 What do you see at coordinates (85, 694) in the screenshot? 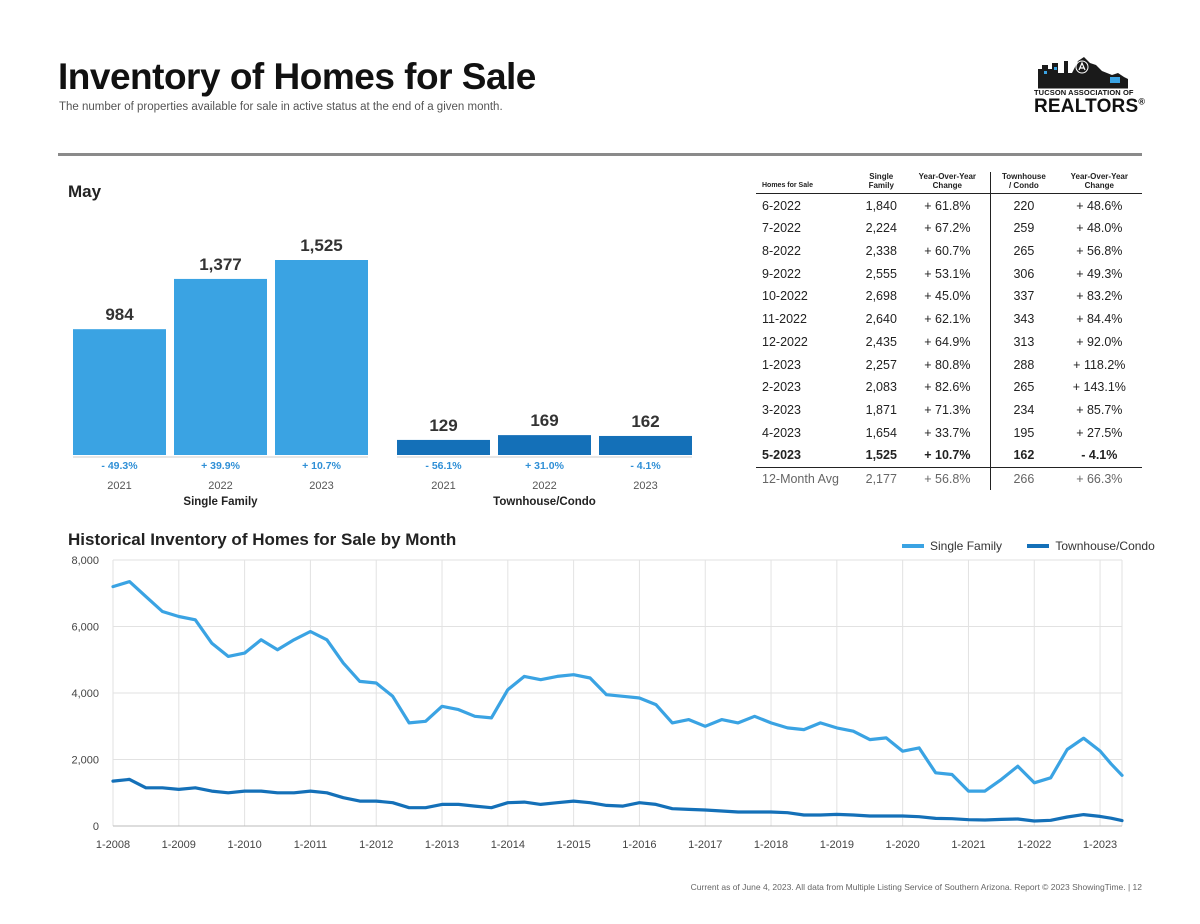
I see `y-tick-label: 4,000` at bounding box center [85, 694].